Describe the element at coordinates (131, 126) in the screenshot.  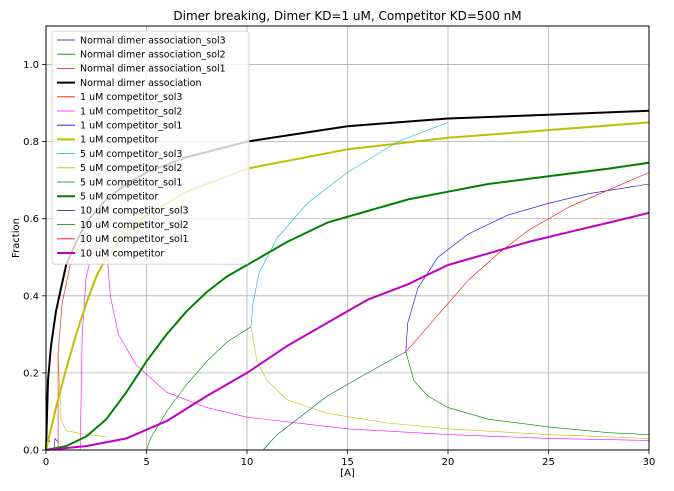
I see `legend-entry: 1 uM competitor_sol1` at that location.